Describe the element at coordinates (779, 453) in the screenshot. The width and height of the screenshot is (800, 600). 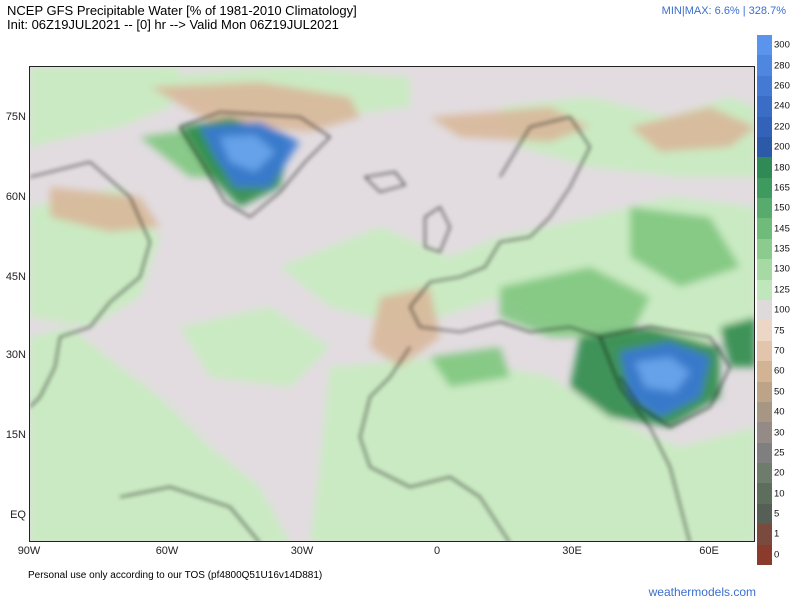
I see `colorbar-tick-label: 25` at that location.